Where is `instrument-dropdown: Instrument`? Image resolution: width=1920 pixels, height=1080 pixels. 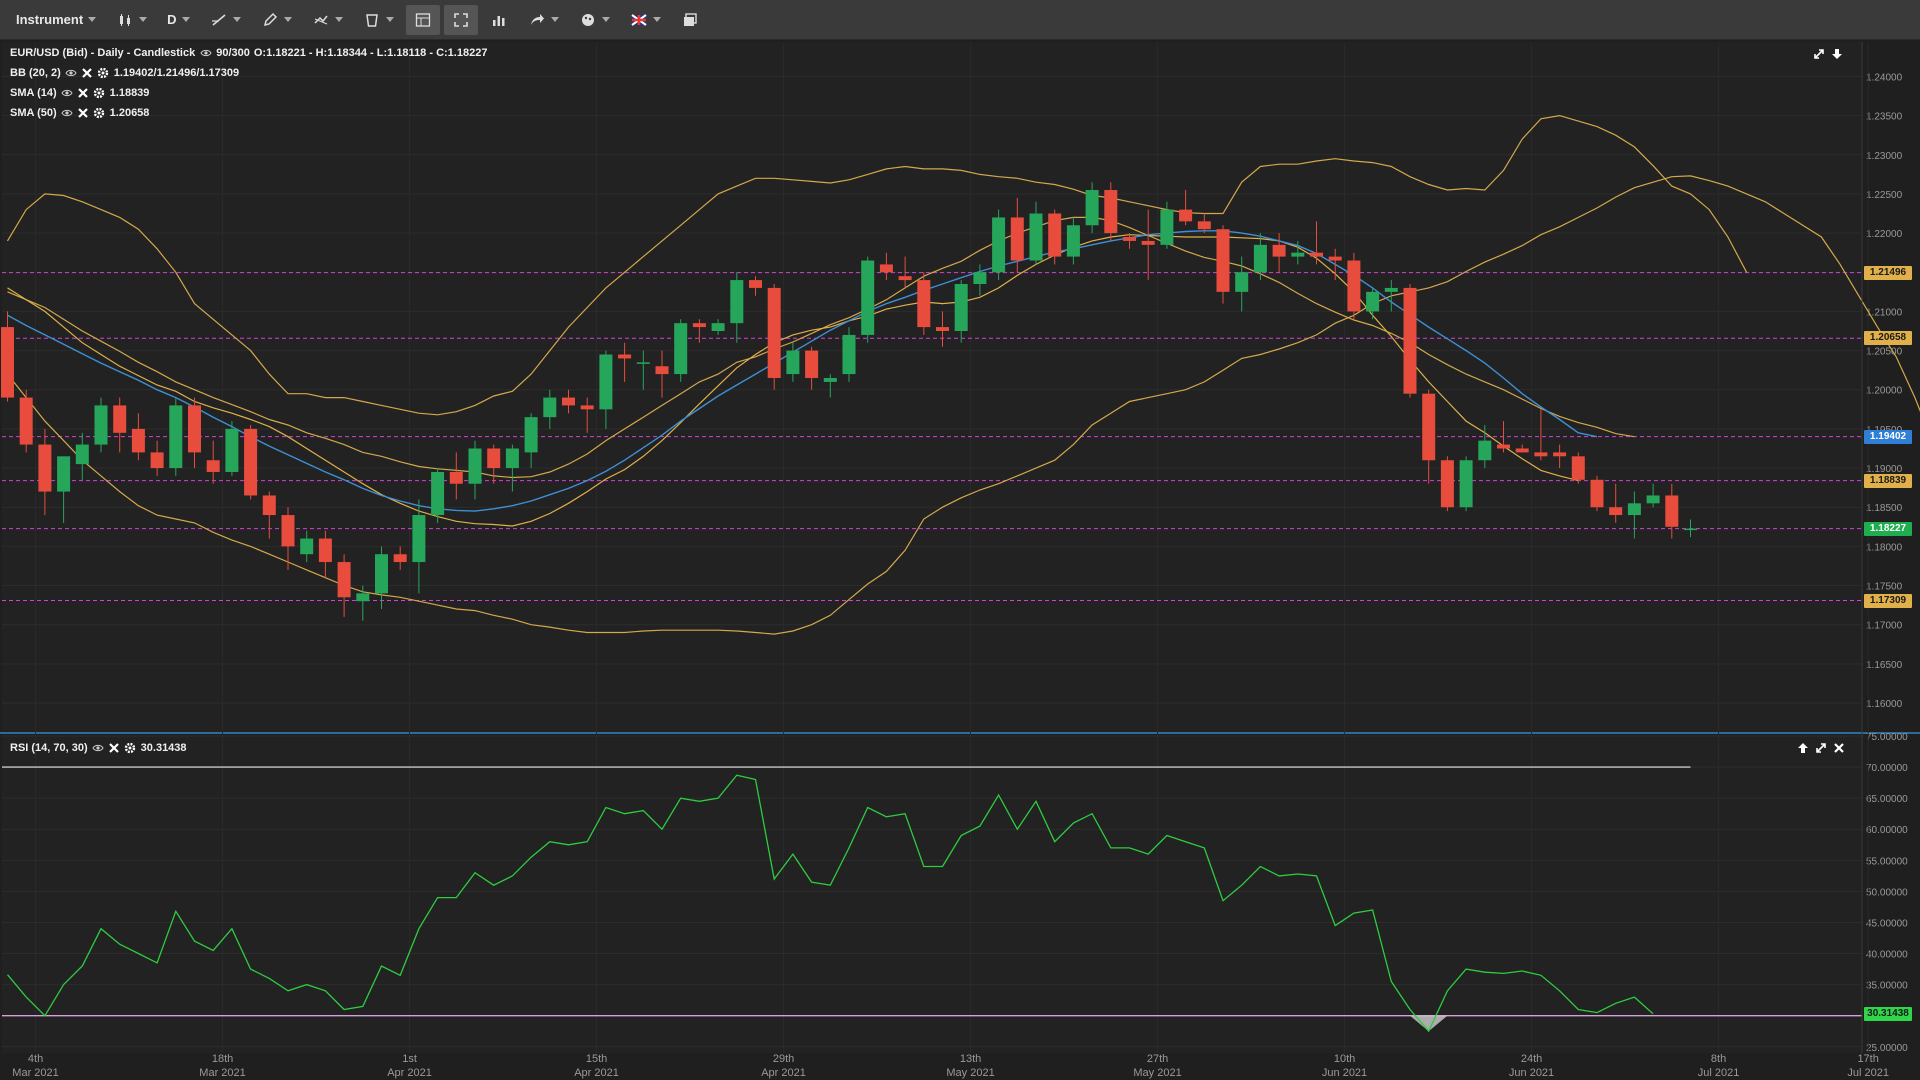
instrument-dropdown: Instrument is located at coordinates (56, 20).